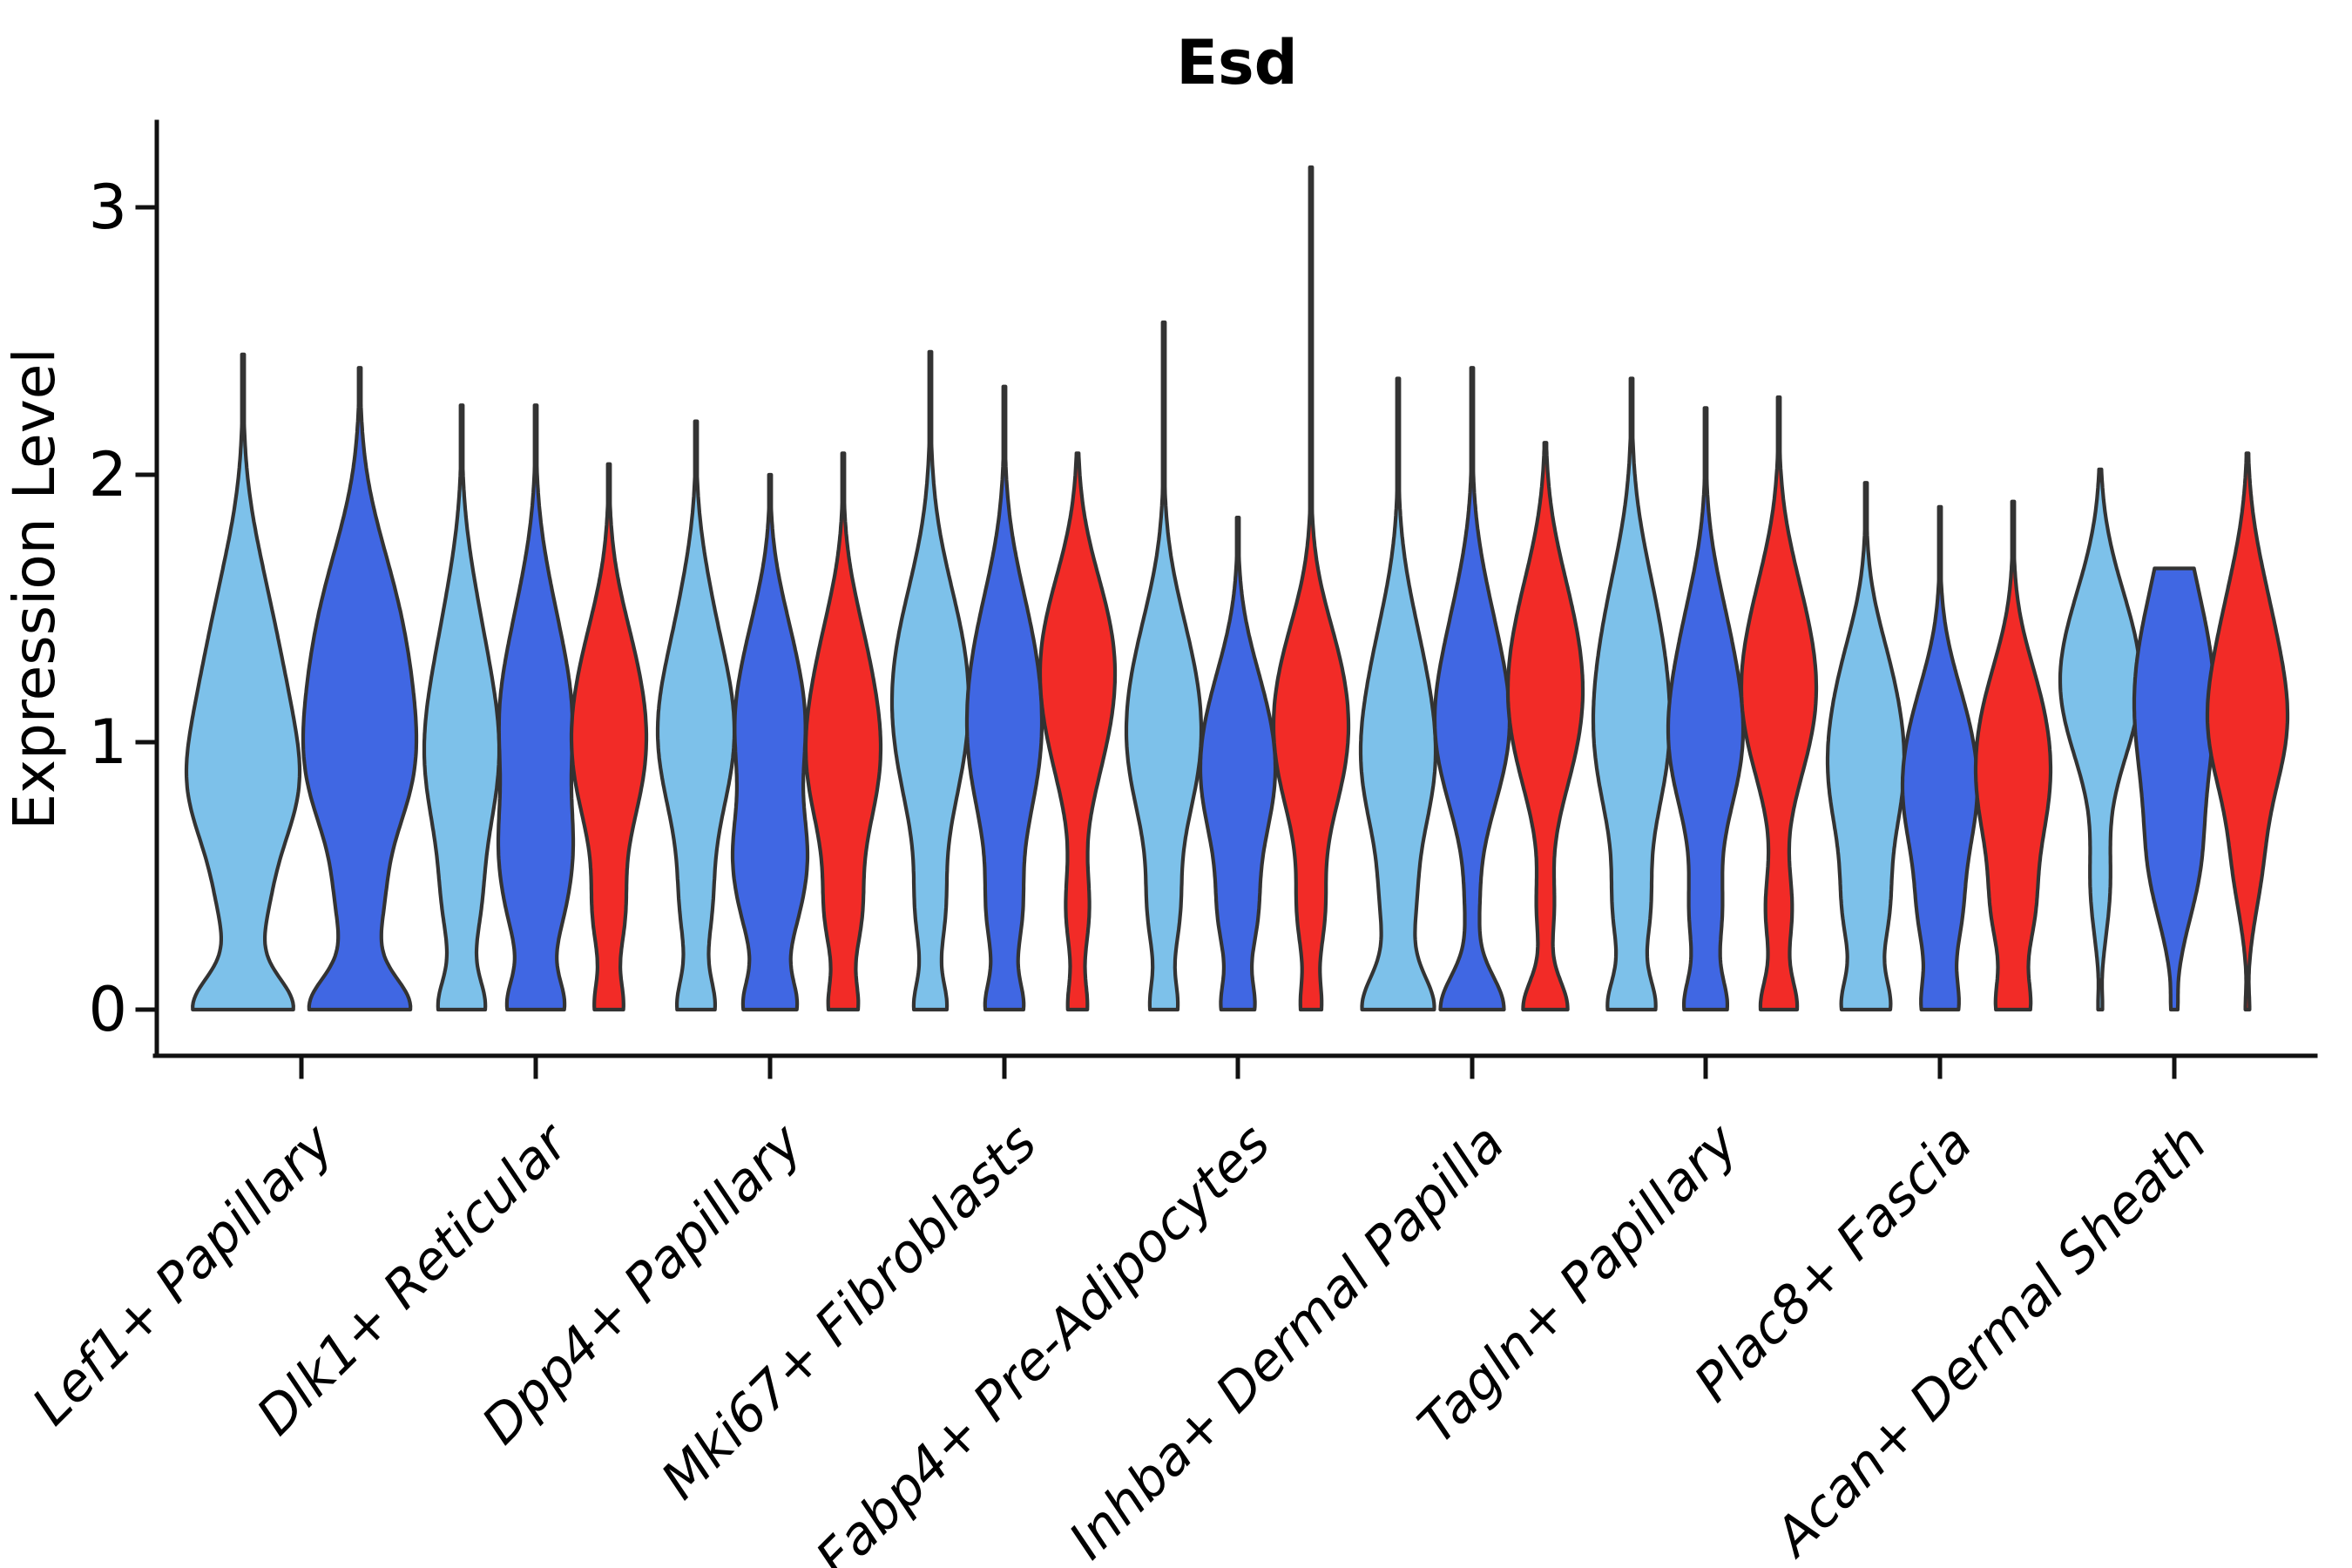 Image resolution: width=2352 pixels, height=1568 pixels. I want to click on violin-lef1-papillary-royal_blue, so click(360, 689).